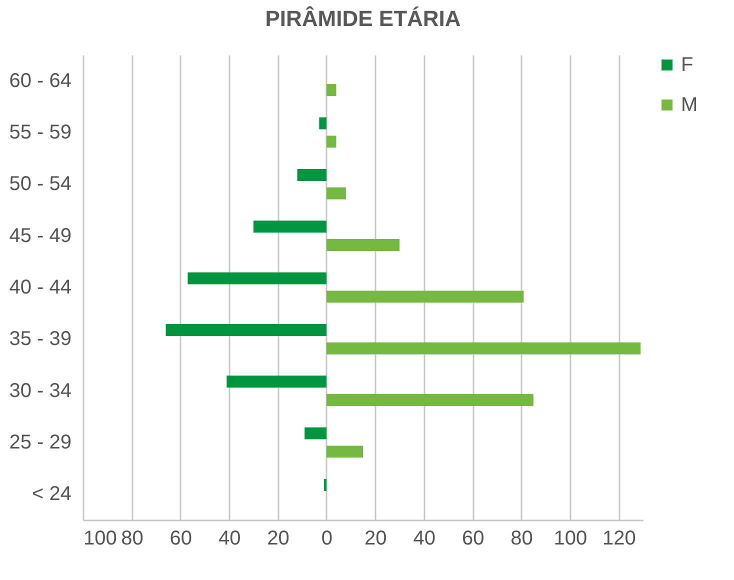 Image resolution: width=734 pixels, height=580 pixels. I want to click on legend-label: F, so click(687, 65).